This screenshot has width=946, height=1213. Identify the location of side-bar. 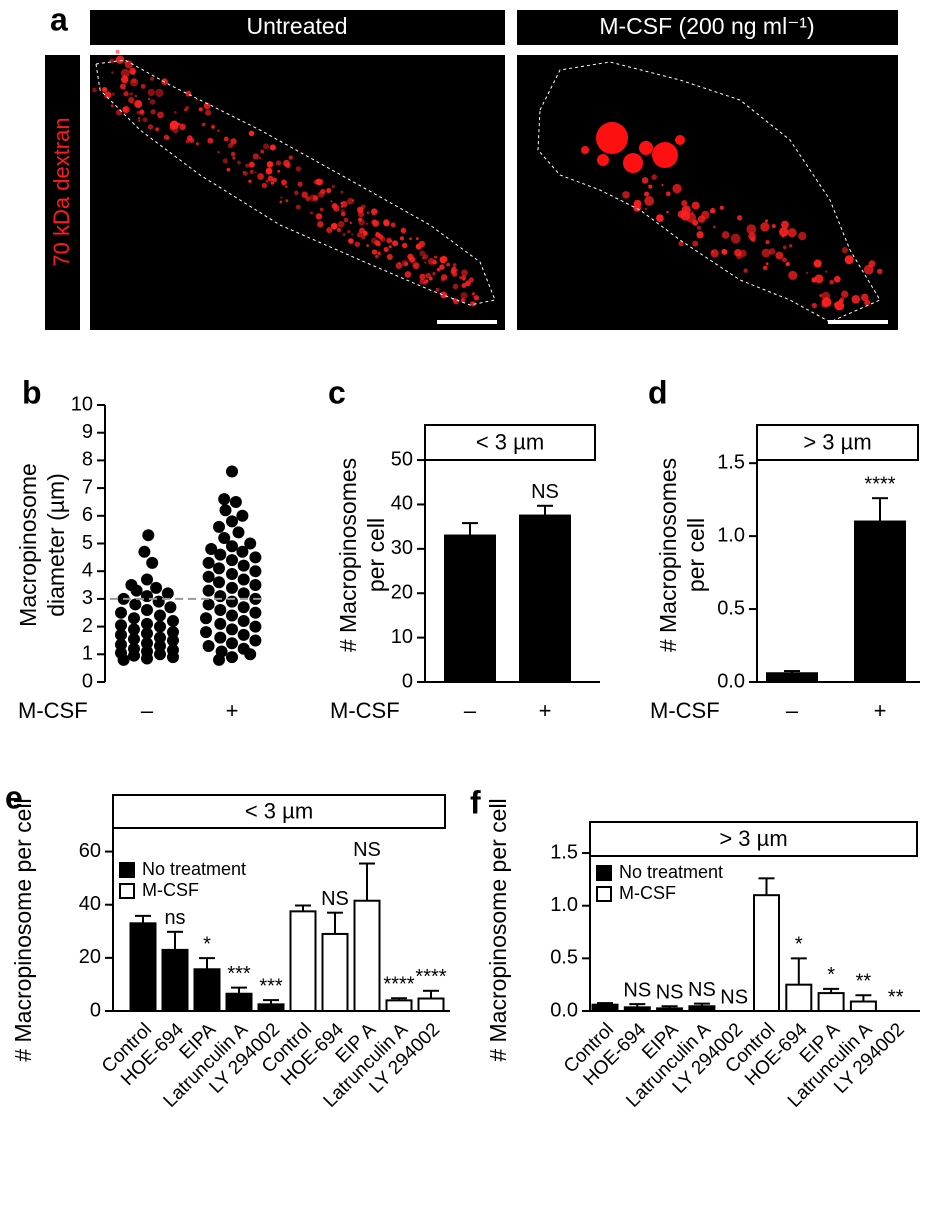
(62, 192).